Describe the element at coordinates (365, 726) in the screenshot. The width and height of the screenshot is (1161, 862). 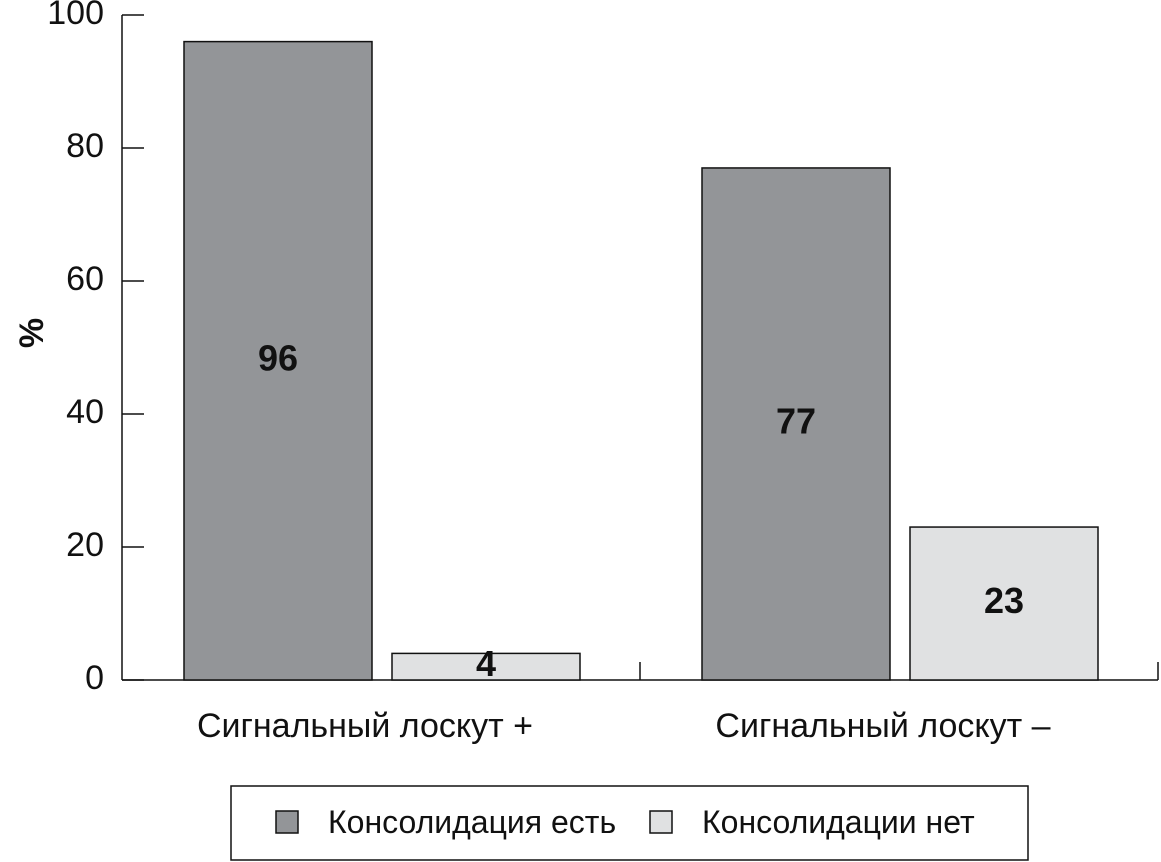
I see `x-category-label: Сигнальный лоскут +` at that location.